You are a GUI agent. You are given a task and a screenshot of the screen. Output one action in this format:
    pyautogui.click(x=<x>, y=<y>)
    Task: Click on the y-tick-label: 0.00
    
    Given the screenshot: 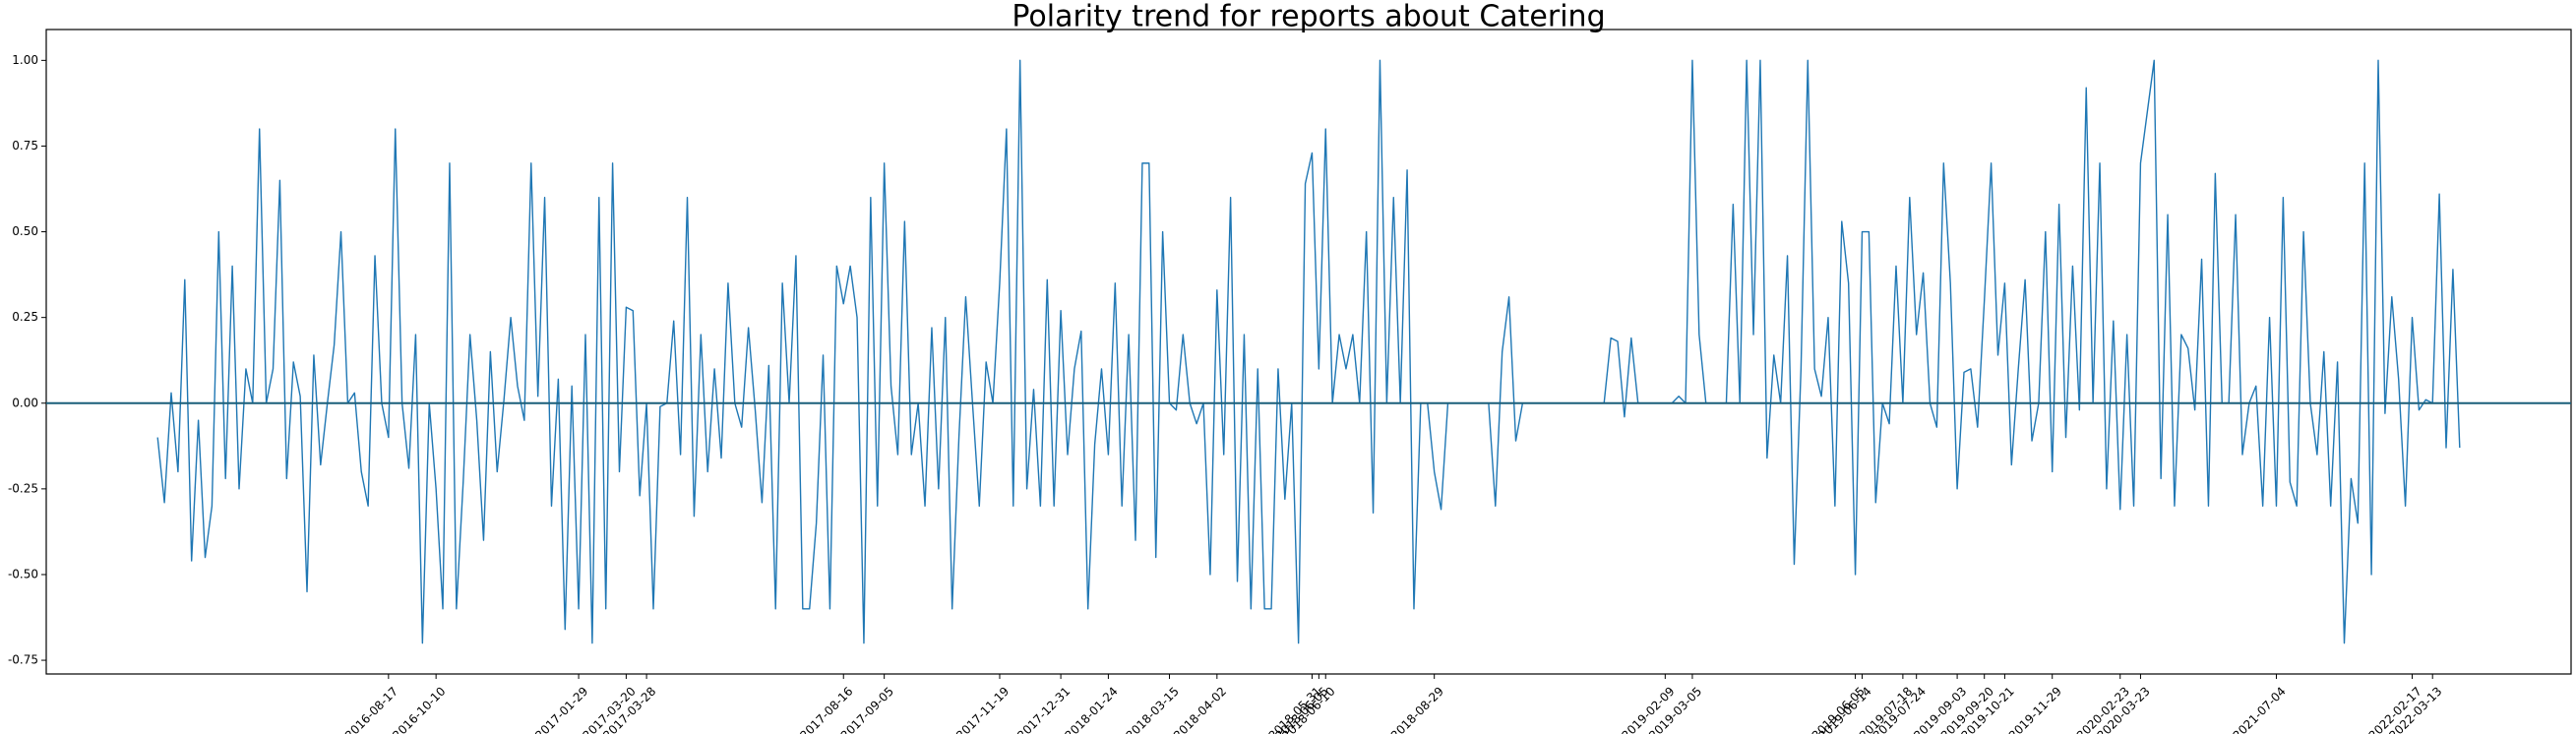 What is the action you would take?
    pyautogui.click(x=25, y=402)
    